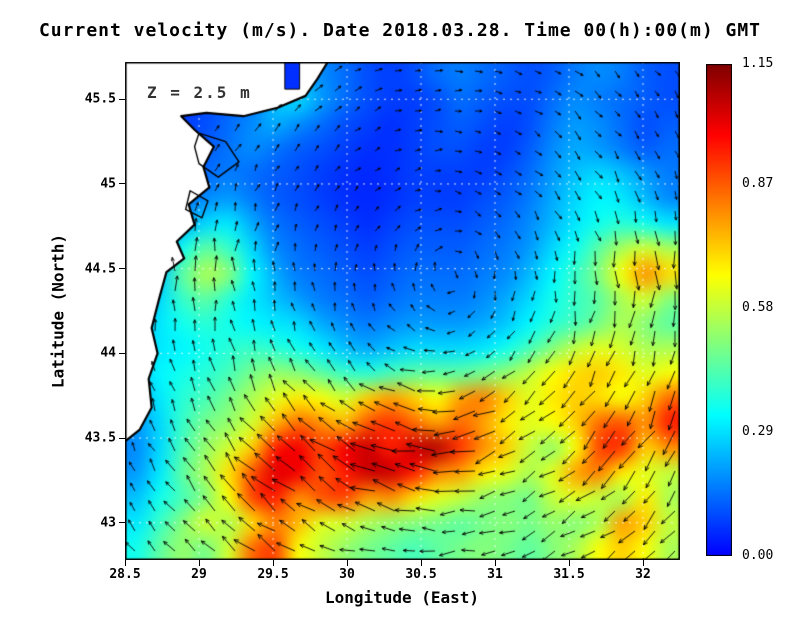 The image size is (800, 618). I want to click on y-tick-label: 43, so click(108, 523).